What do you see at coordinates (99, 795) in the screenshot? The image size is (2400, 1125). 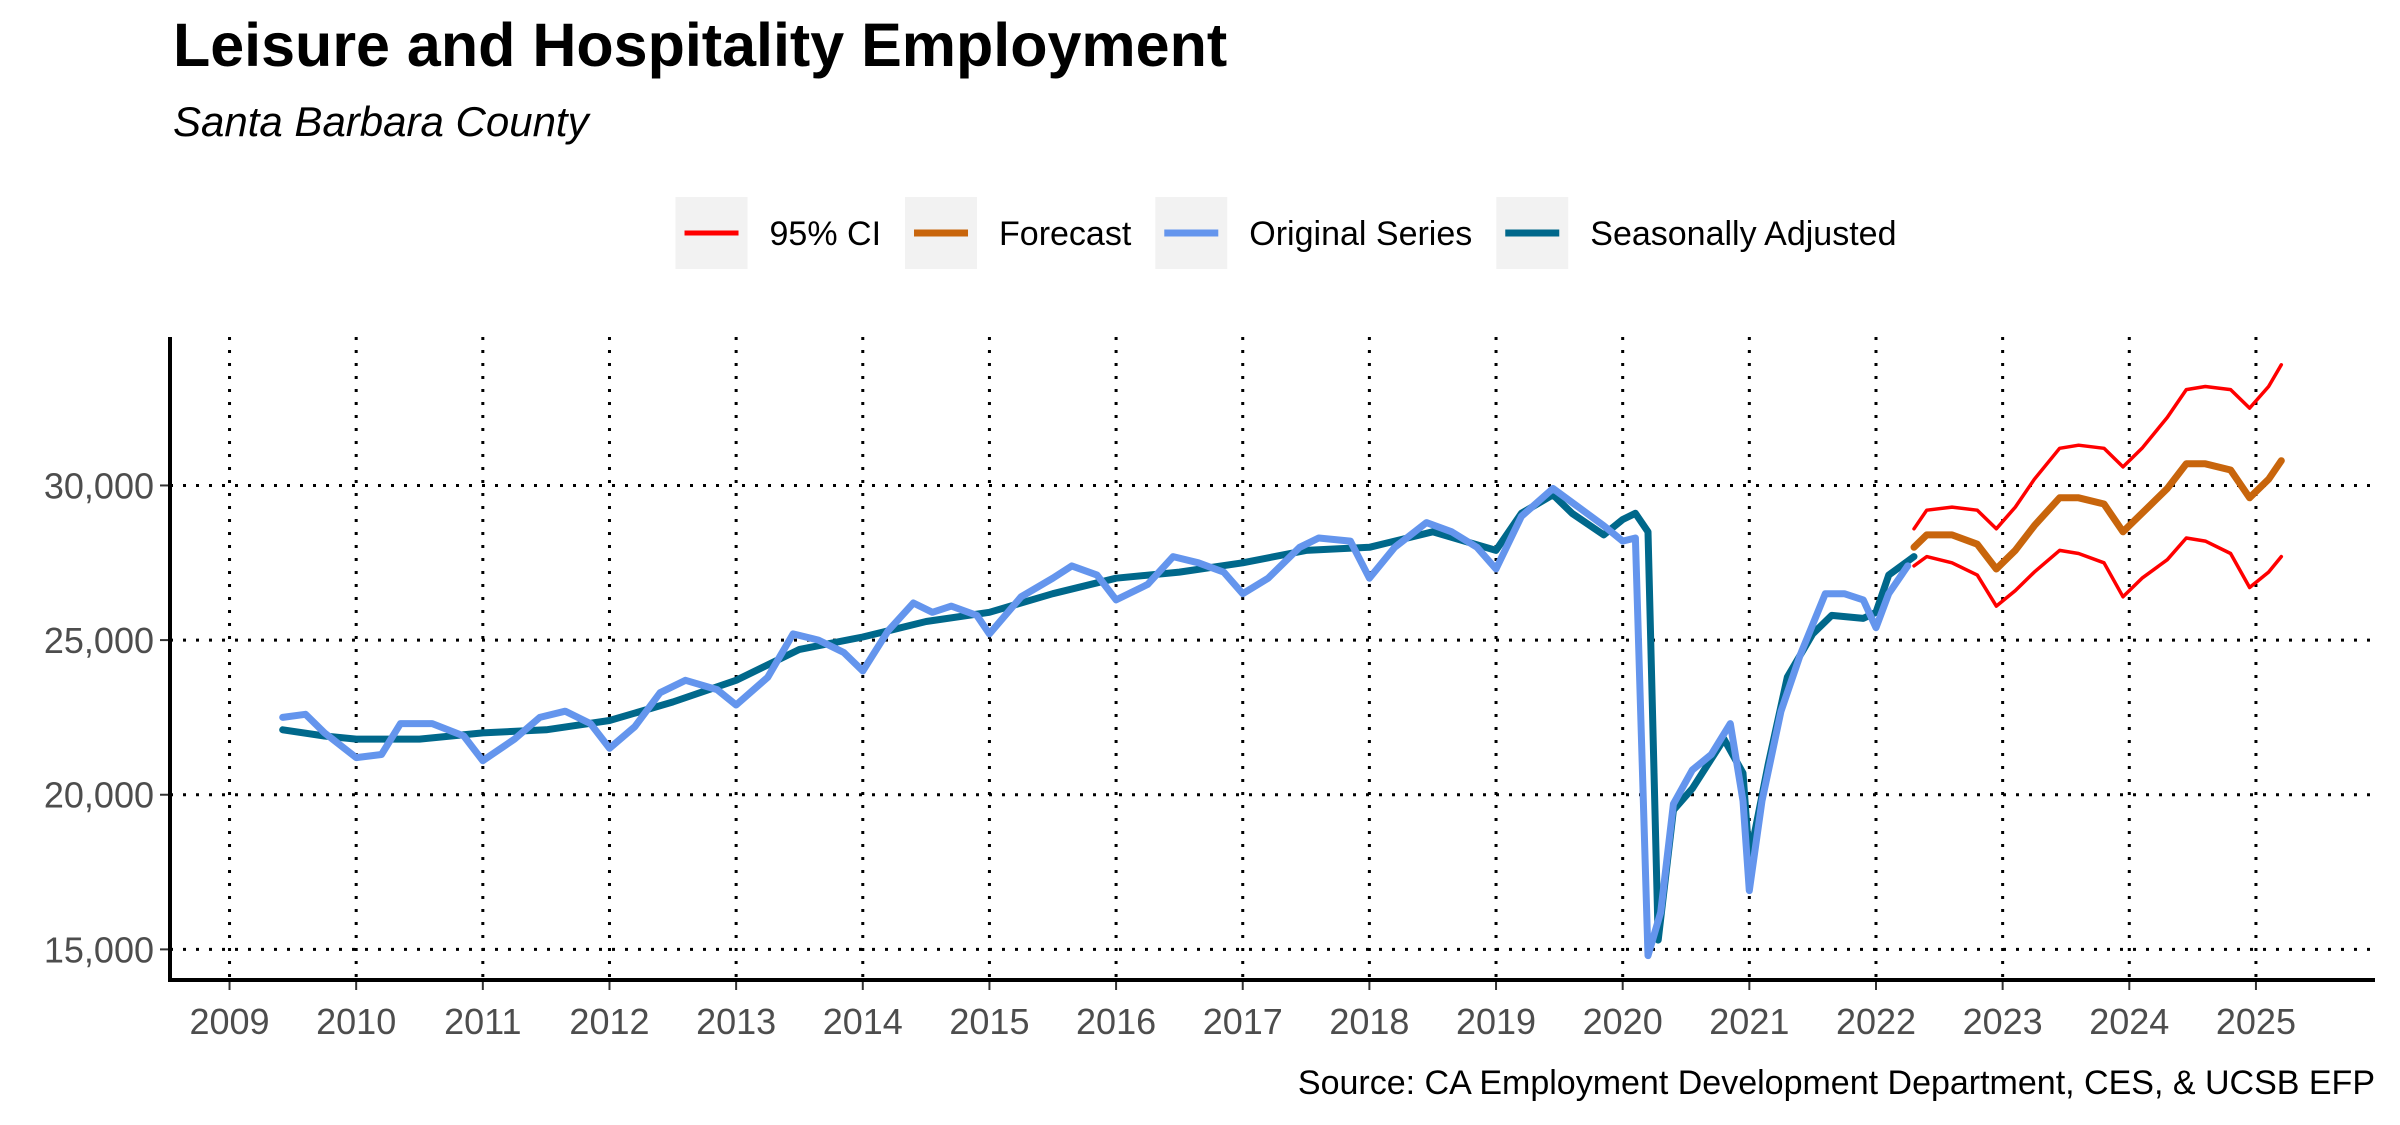 I see `y-tick-label: 20,000` at bounding box center [99, 795].